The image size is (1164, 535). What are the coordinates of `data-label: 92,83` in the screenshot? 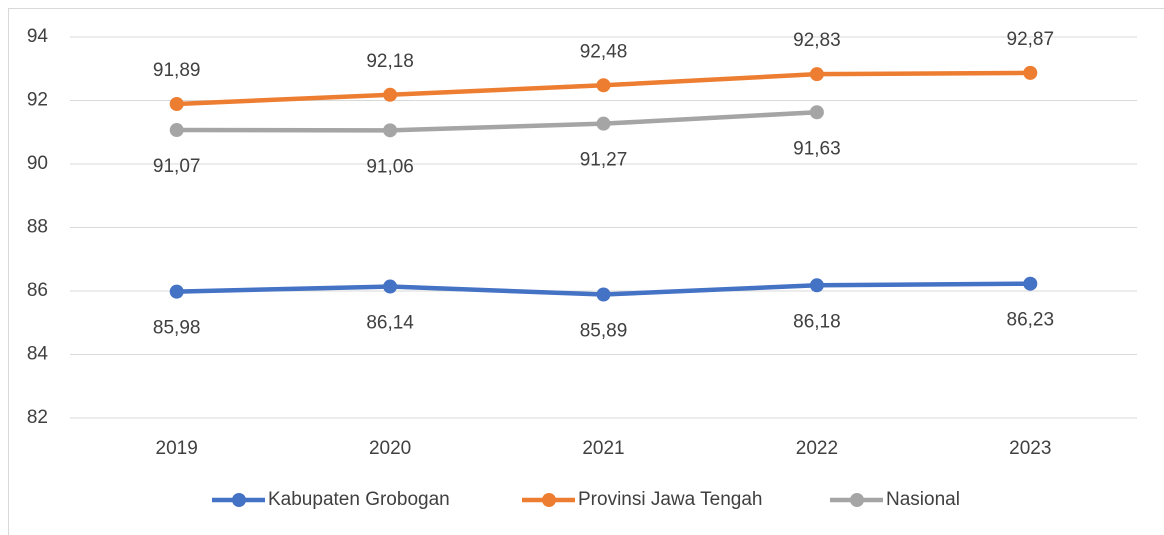 It's located at (817, 40).